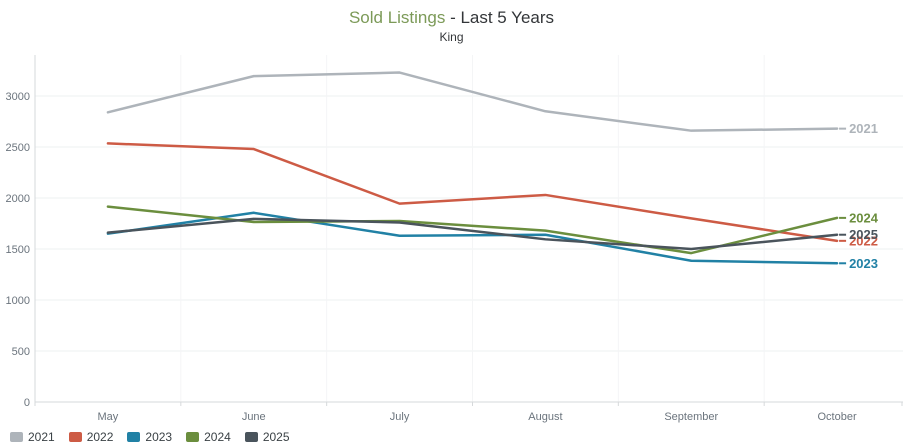  I want to click on y-tick-label: 3000, so click(18, 97).